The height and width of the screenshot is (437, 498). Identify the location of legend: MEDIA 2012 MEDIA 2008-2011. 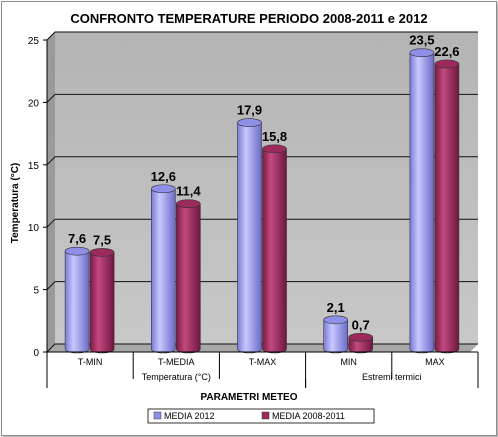
(261, 416).